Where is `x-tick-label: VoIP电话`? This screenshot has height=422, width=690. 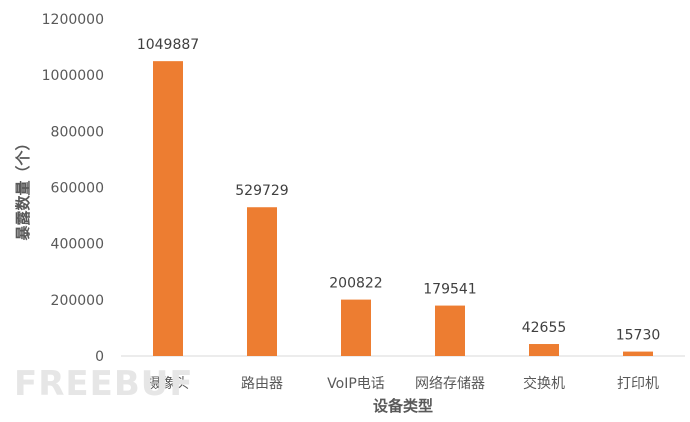
x-tick-label: VoIP电话 is located at coordinates (356, 384).